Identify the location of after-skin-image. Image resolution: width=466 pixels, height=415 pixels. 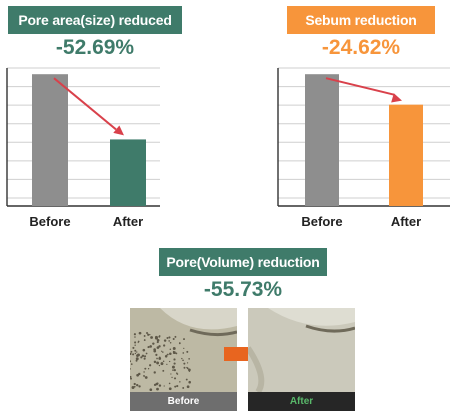
(301, 359).